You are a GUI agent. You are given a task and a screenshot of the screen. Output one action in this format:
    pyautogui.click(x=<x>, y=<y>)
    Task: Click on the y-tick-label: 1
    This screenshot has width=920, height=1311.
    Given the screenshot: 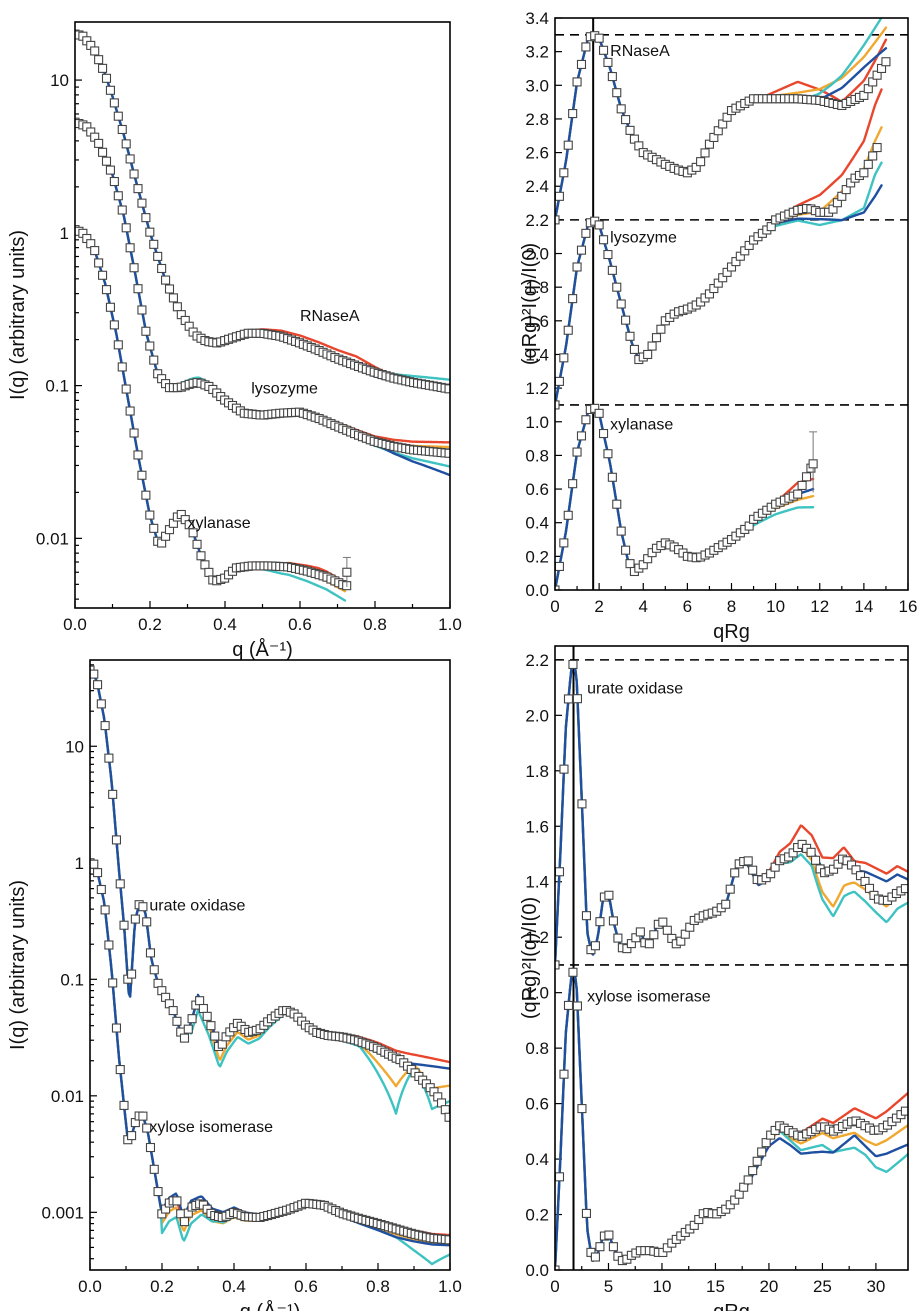 What is the action you would take?
    pyautogui.click(x=64, y=233)
    